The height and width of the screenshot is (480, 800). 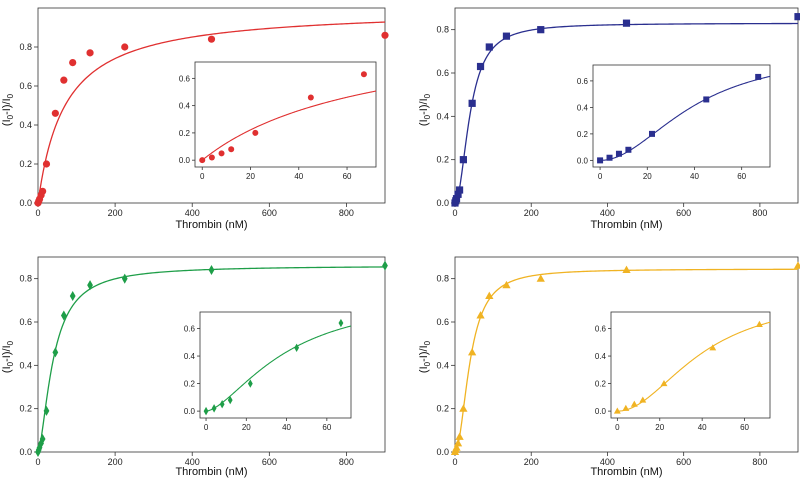 I want to click on y-axis-title-part: (I, so click(x=7, y=122).